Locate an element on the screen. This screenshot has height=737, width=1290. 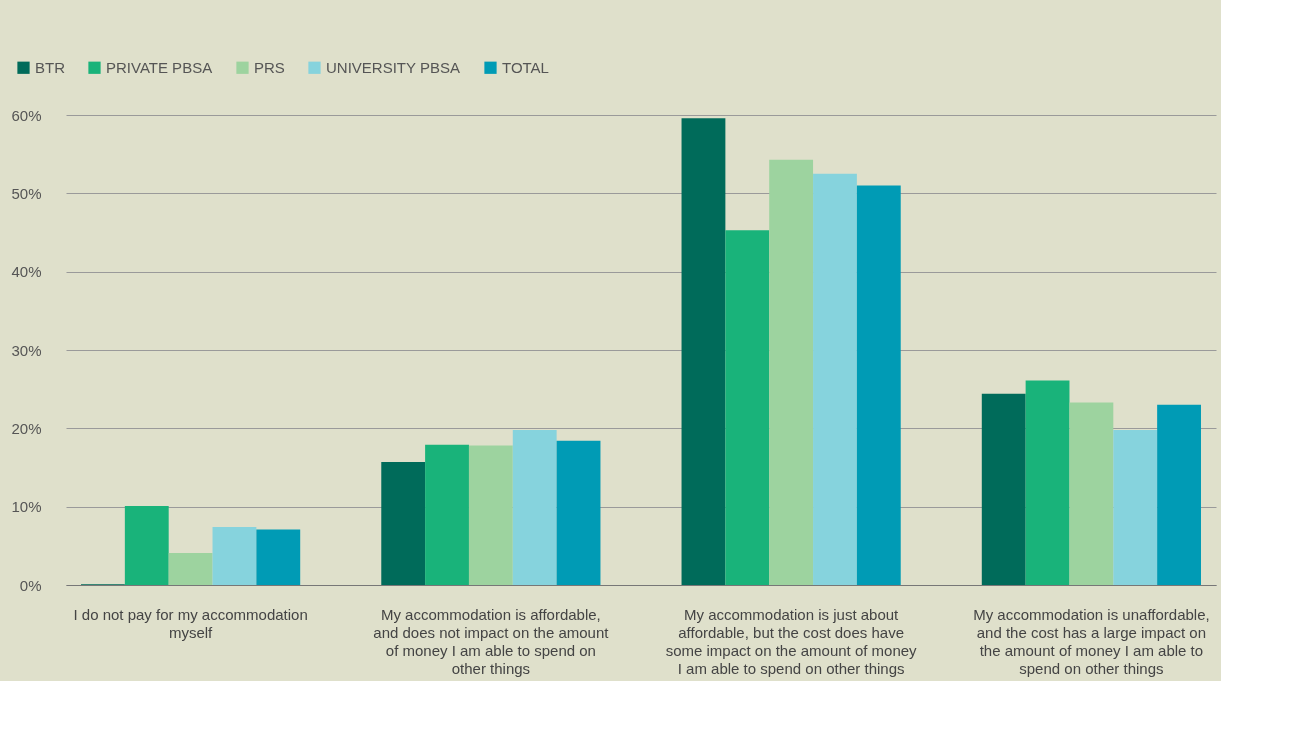
y-tick-label: 20% is located at coordinates (26, 428).